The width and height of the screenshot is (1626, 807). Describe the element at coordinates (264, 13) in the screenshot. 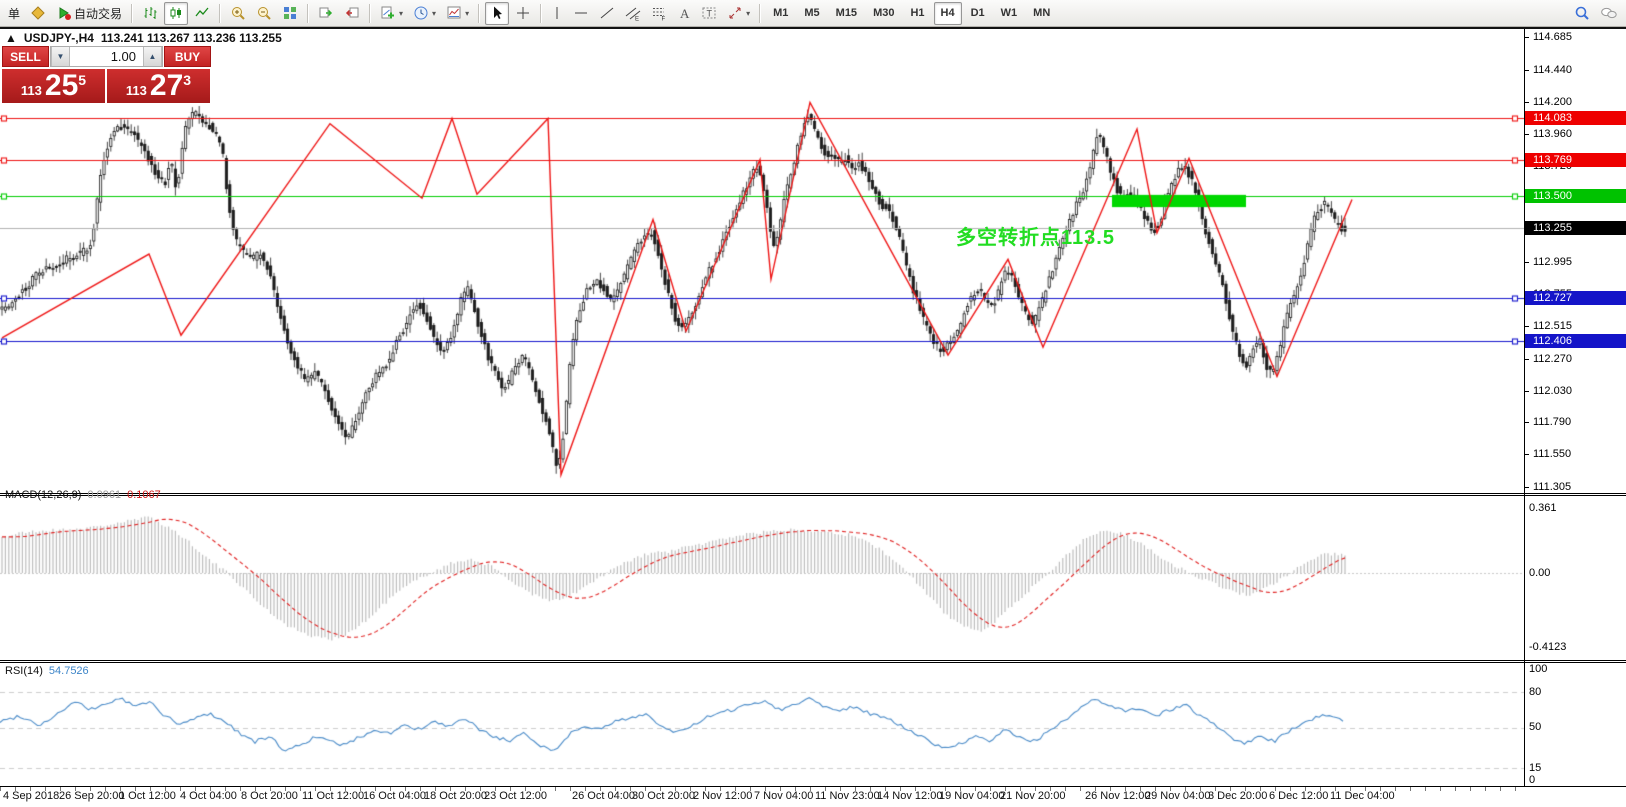

I see `zoom-out-button` at that location.